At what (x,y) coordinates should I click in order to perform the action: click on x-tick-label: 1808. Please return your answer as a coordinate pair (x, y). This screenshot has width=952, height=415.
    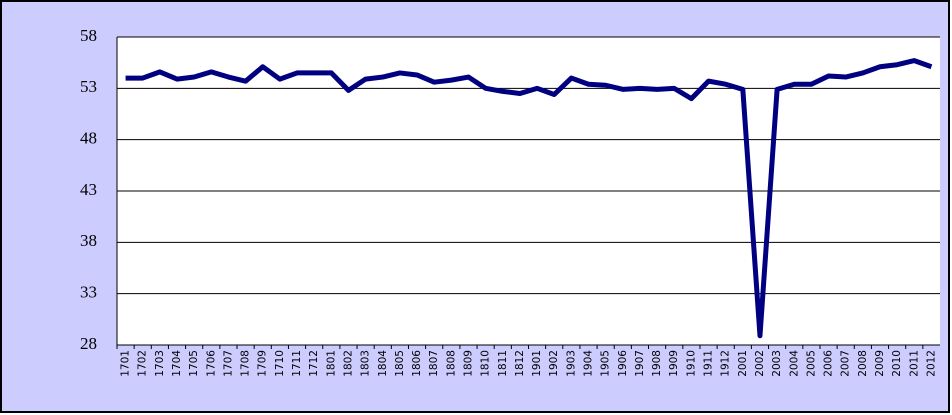
    Looking at the image, I should click on (451, 363).